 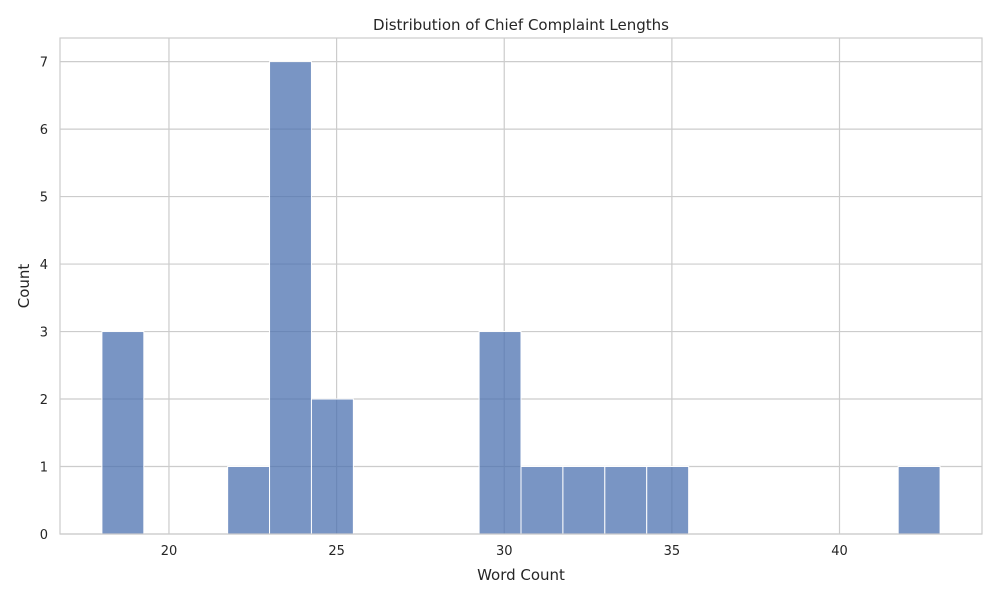 What do you see at coordinates (839, 551) in the screenshot?
I see `x-tick-label: 40` at bounding box center [839, 551].